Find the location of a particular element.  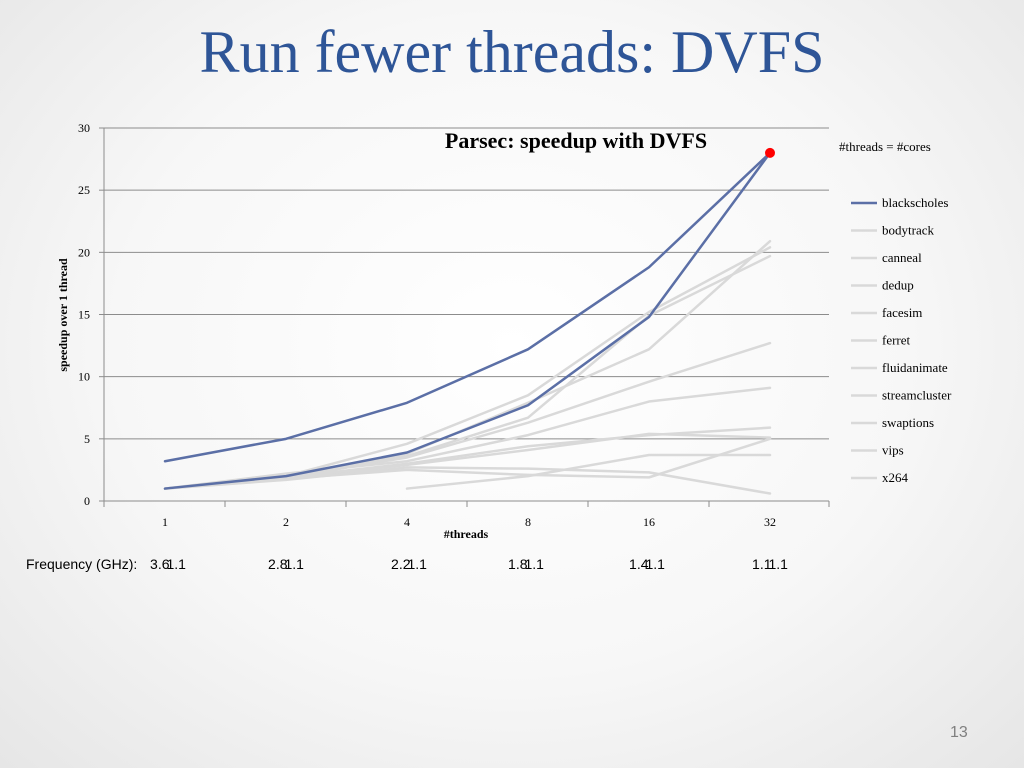

y-tick-label: 5 is located at coordinates (87, 439).